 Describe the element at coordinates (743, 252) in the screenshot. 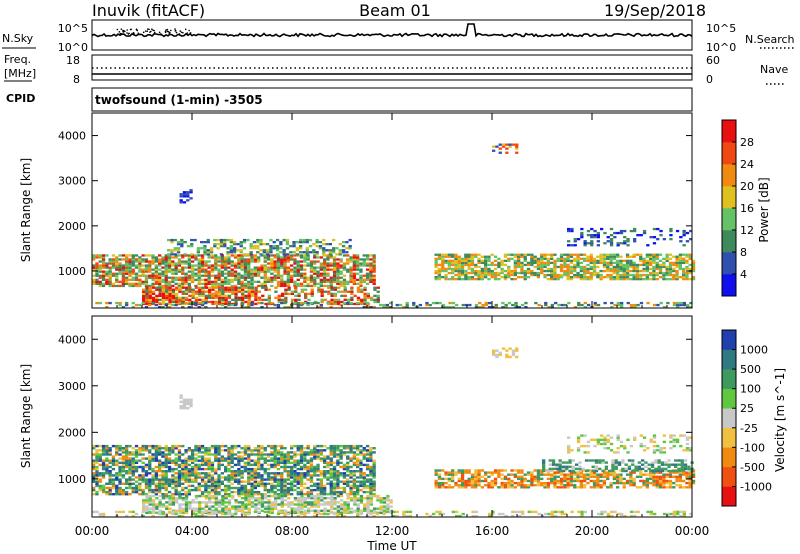

I see `colorbar-tick-label: 8` at that location.